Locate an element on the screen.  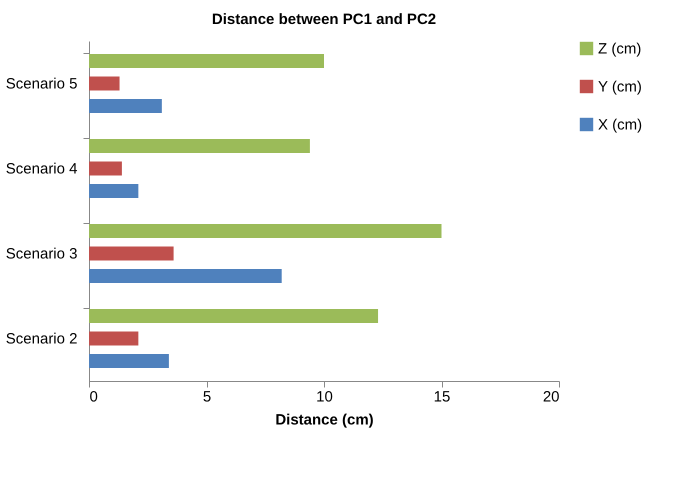
legend-label: Z (cm) is located at coordinates (620, 49).